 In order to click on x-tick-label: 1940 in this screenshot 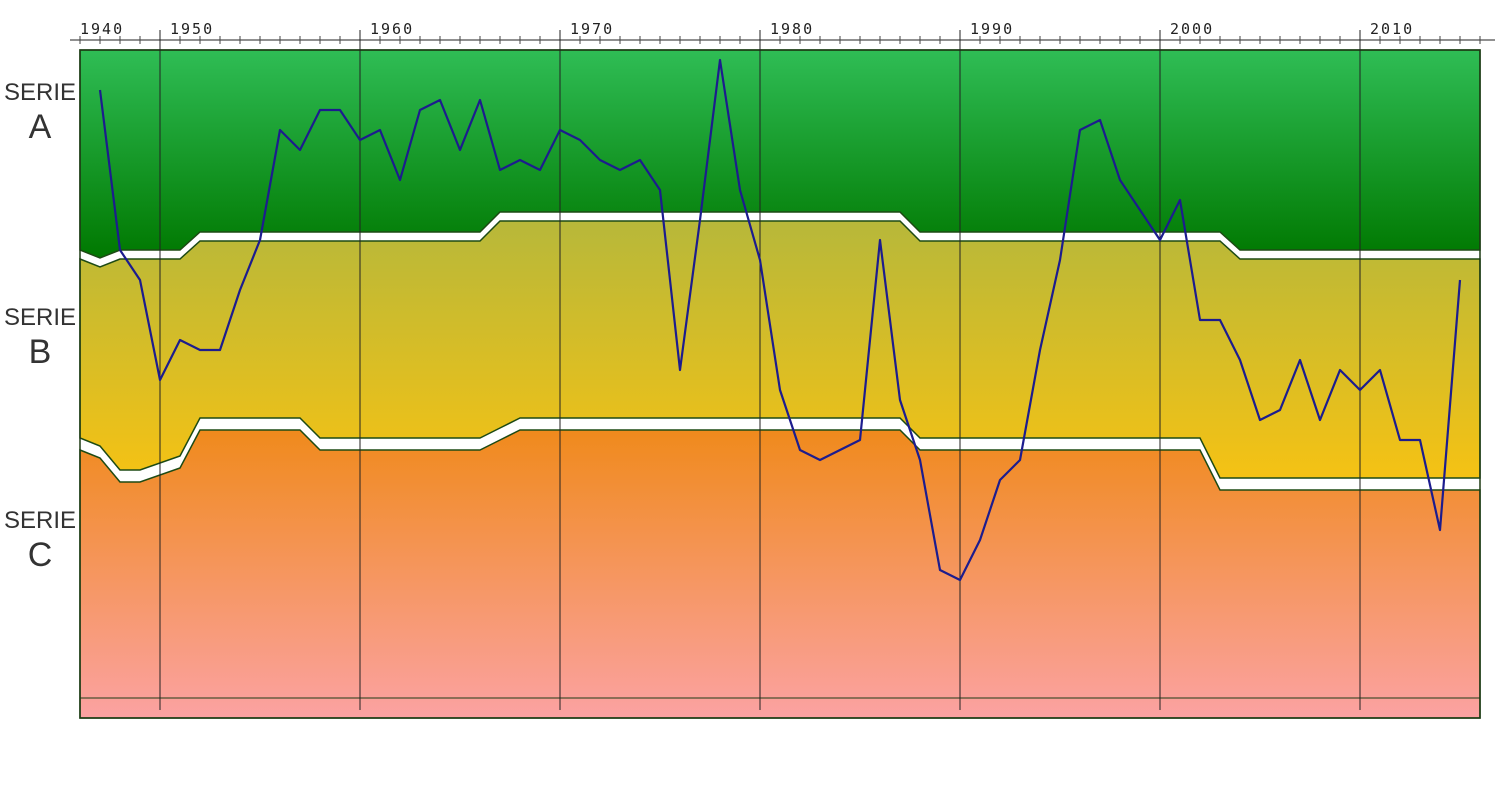, I will do `click(102, 29)`.